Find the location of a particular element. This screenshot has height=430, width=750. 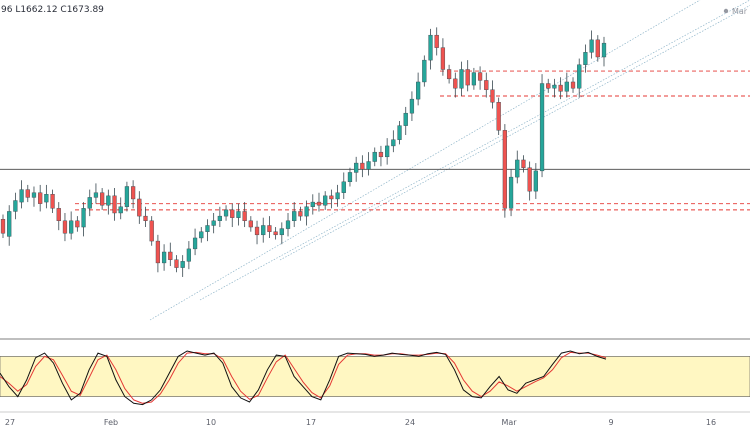

x-tick-label: 27 is located at coordinates (10, 422).